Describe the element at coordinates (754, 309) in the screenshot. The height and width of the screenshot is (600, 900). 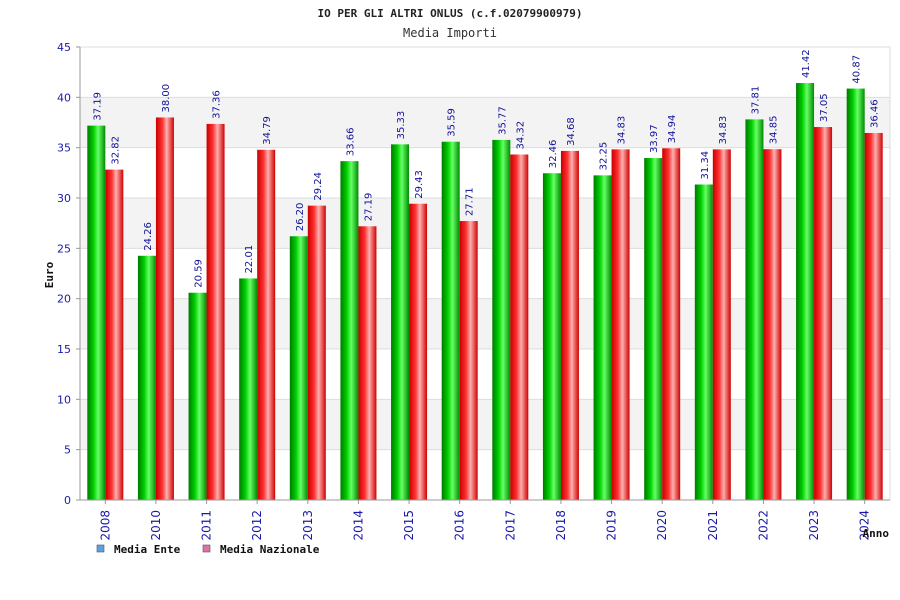
I see `bar-media-ente-2022` at that location.